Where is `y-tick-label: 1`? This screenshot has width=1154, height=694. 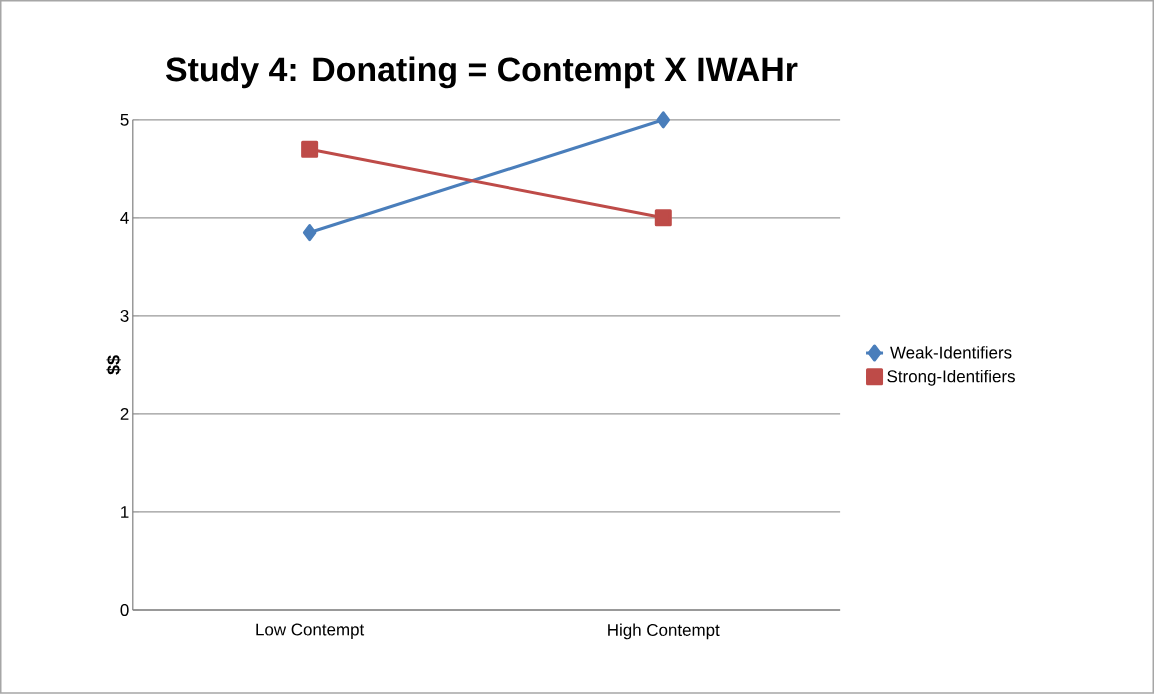 y-tick-label: 1 is located at coordinates (125, 512).